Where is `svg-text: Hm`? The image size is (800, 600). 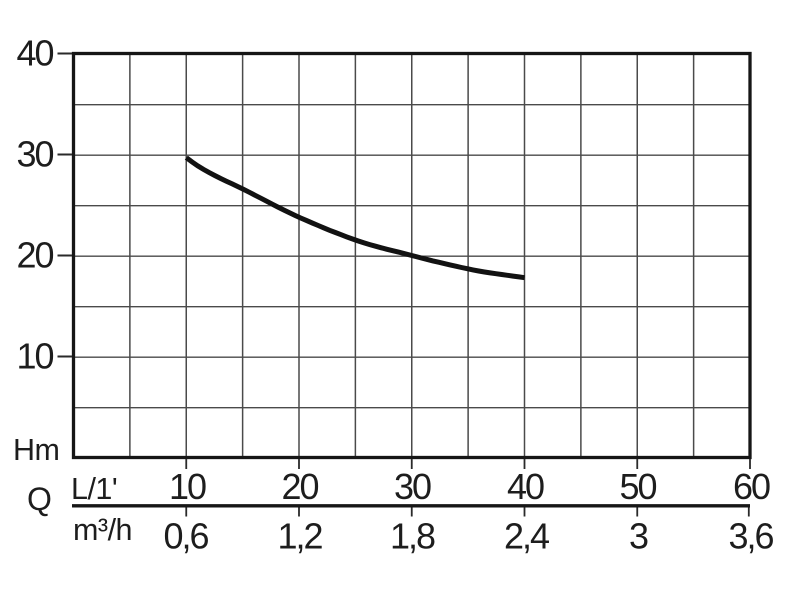 svg-text: Hm is located at coordinates (36, 450).